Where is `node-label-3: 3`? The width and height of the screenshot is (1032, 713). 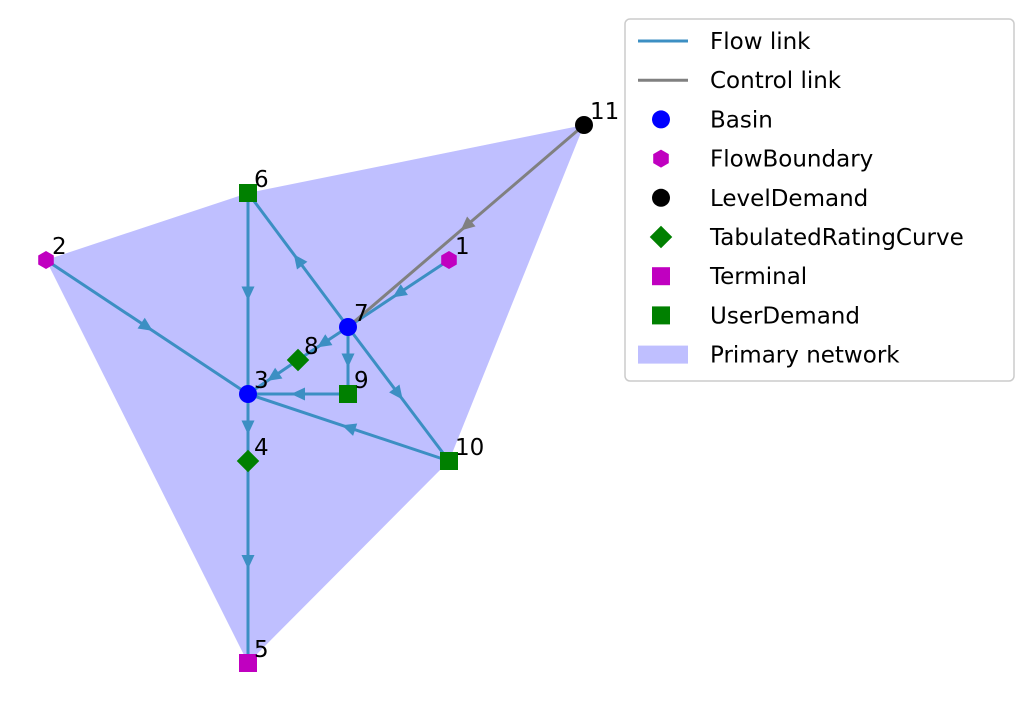
node-label-3: 3 is located at coordinates (261, 381).